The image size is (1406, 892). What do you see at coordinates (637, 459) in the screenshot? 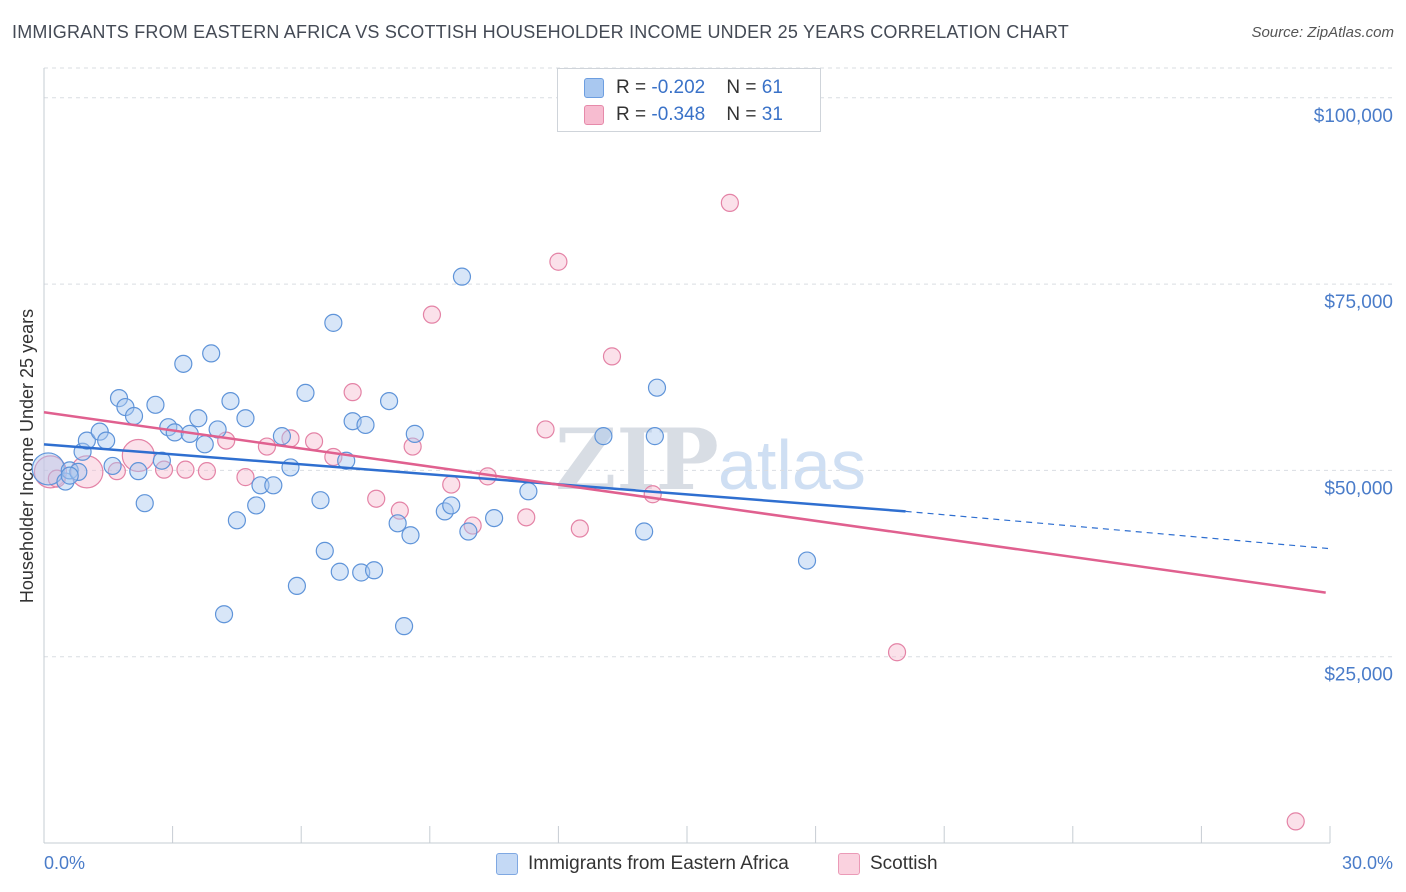
I see `watermark-zip: ZIP` at bounding box center [637, 459].